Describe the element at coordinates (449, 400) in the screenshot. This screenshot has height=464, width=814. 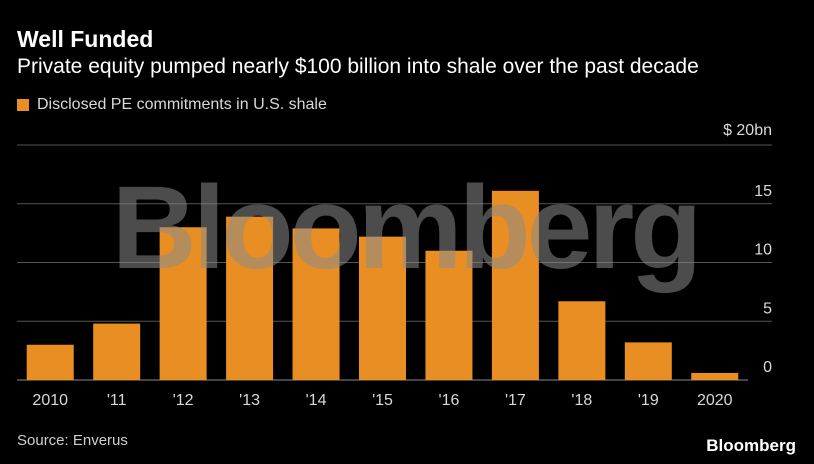
I see `x-tick-label: '16` at that location.